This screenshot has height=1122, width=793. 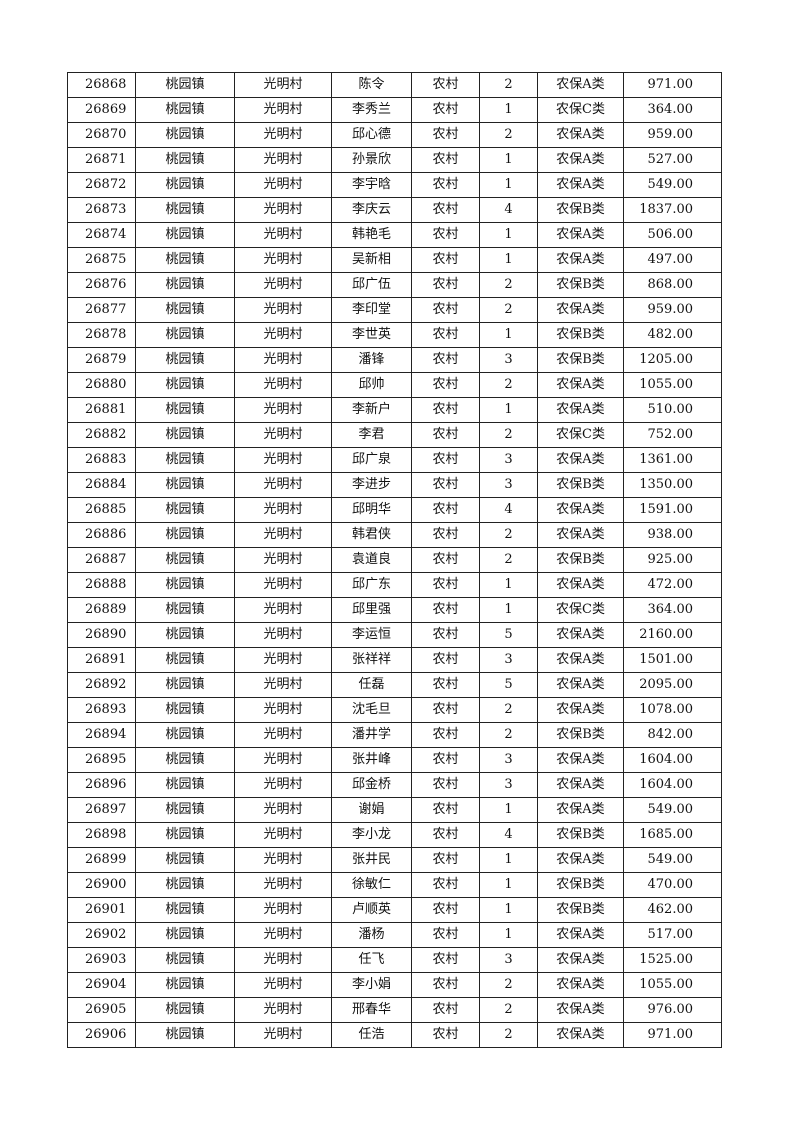 I want to click on name-cell: 潘杨, so click(x=371, y=935).